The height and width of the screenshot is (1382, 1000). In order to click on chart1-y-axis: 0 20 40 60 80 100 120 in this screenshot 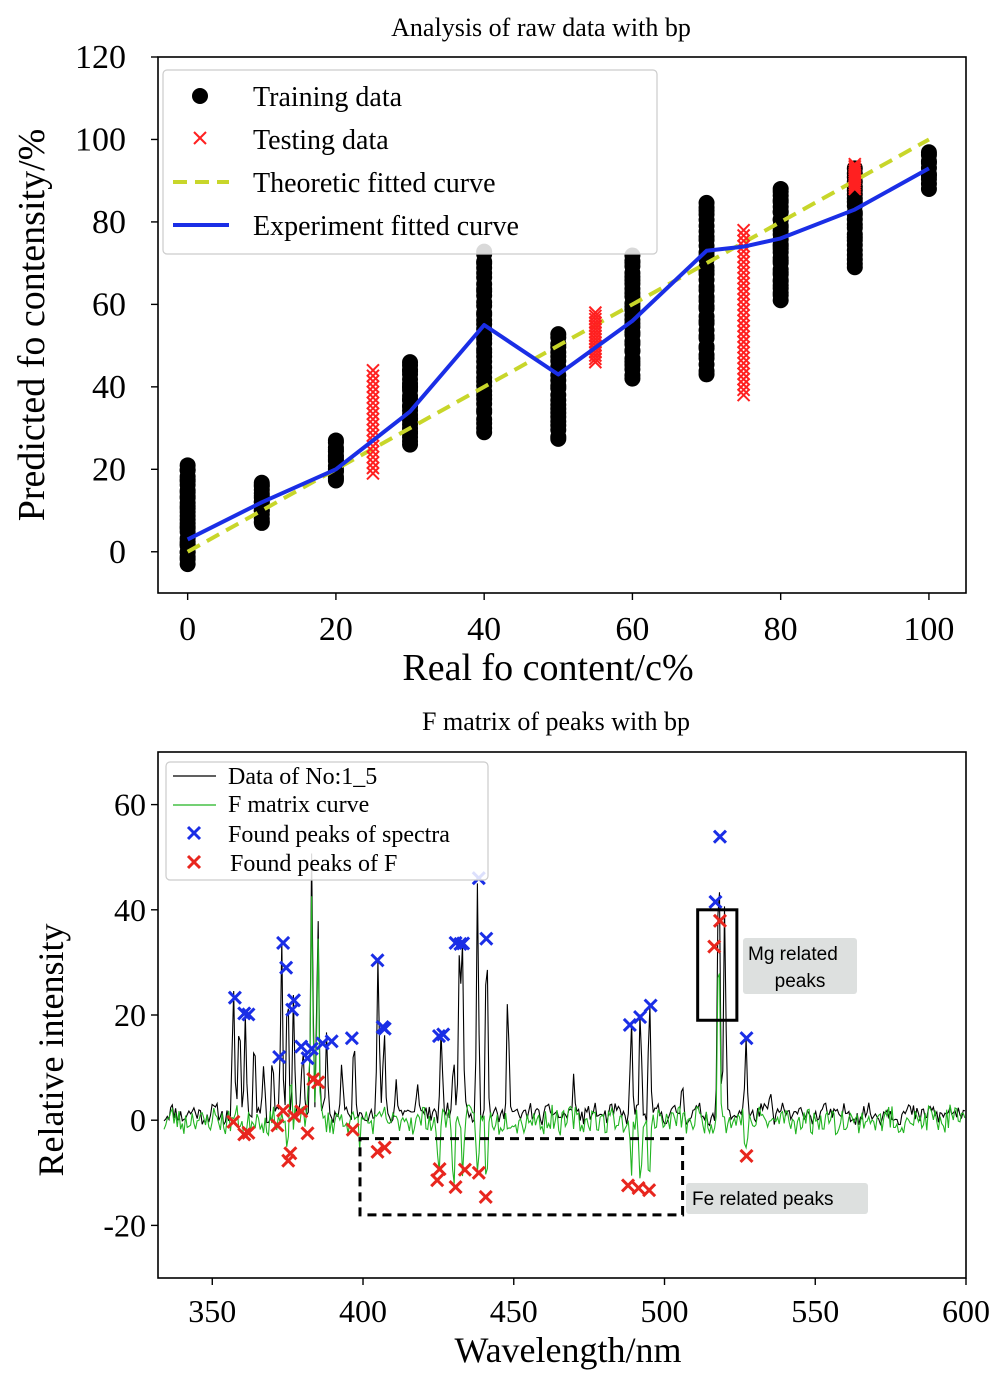, I will do `click(116, 305)`.